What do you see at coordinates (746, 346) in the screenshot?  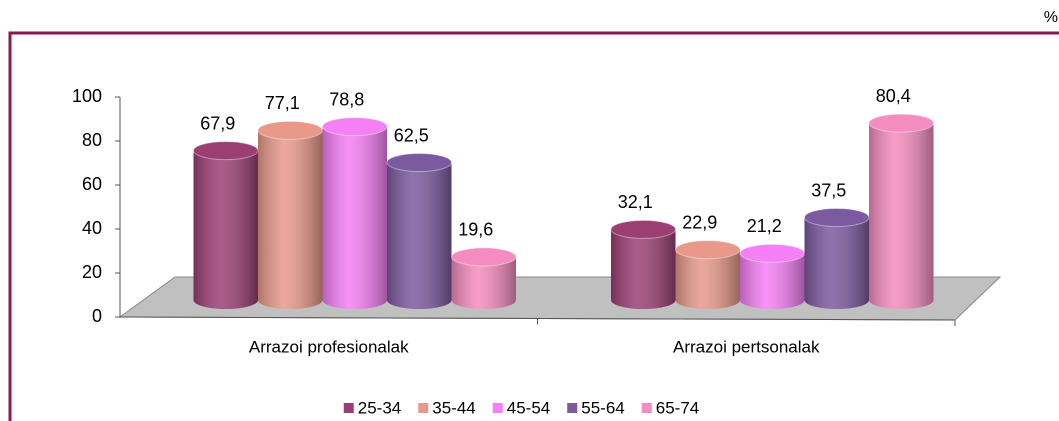 I see `x-tick-label: Arrazoi pertsonalak` at bounding box center [746, 346].